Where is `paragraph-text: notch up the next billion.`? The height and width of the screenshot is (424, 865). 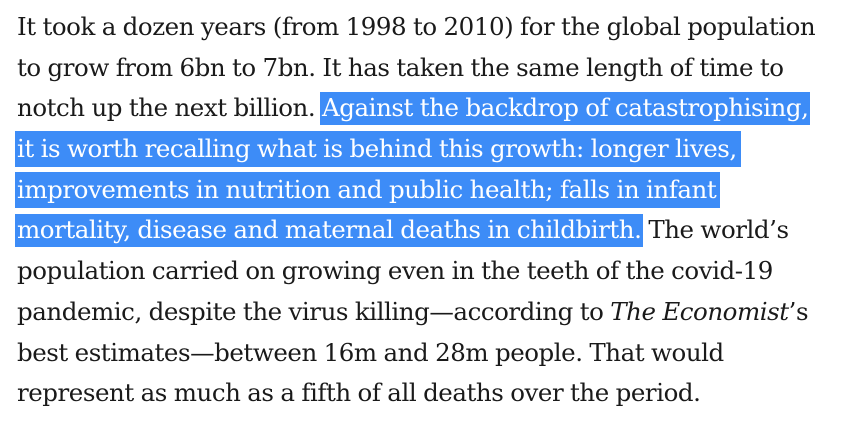
paragraph-text: notch up the next billion. is located at coordinates (170, 108).